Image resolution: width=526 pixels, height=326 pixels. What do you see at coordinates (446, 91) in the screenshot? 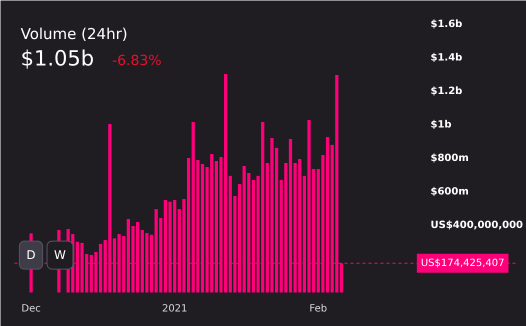
I see `y-tick-label: $1.2b` at bounding box center [446, 91].